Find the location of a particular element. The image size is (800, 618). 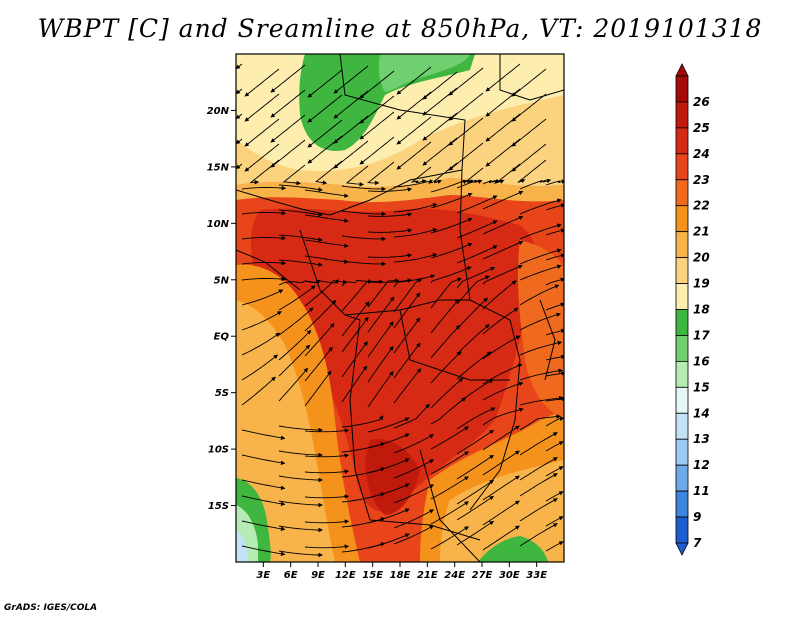

lon-tick-label: 27E is located at coordinates (482, 575).